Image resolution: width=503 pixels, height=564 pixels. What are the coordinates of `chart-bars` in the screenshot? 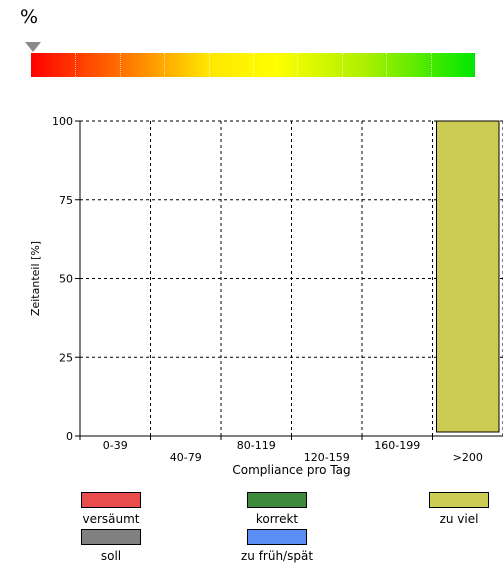 It's located at (468, 276).